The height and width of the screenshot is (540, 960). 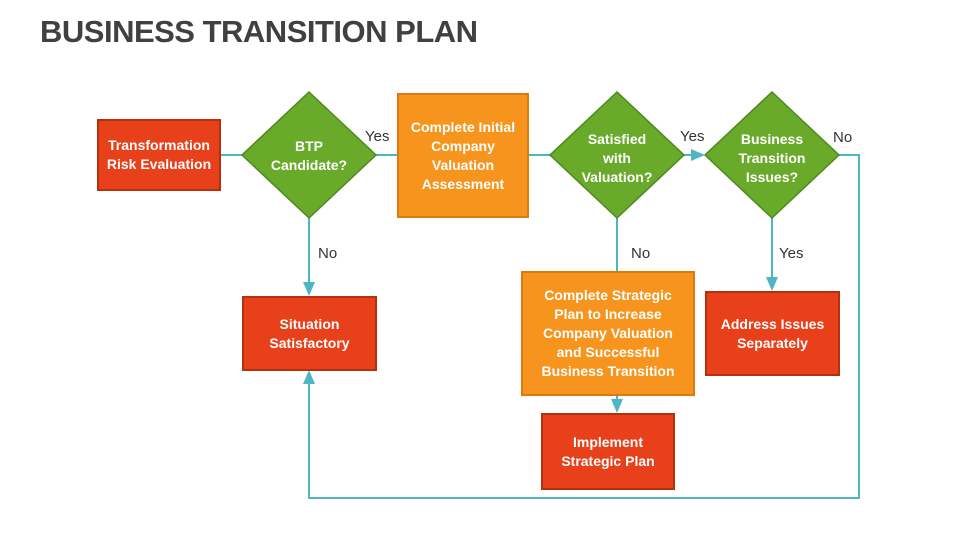 I want to click on decision-transition-issues-shape, so click(x=772, y=155).